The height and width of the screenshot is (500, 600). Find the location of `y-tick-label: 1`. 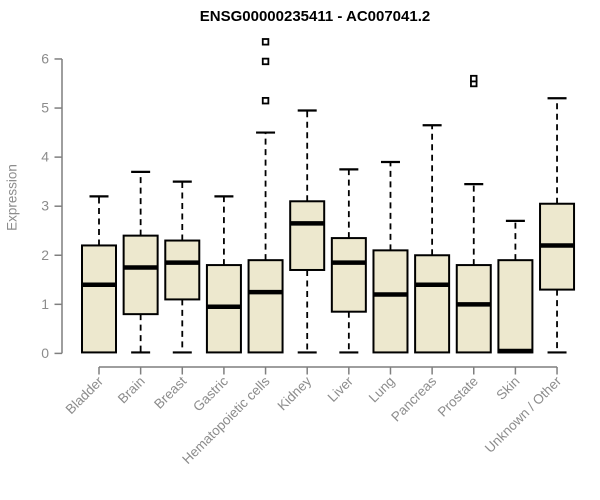

y-tick-label: 1 is located at coordinates (45, 304).